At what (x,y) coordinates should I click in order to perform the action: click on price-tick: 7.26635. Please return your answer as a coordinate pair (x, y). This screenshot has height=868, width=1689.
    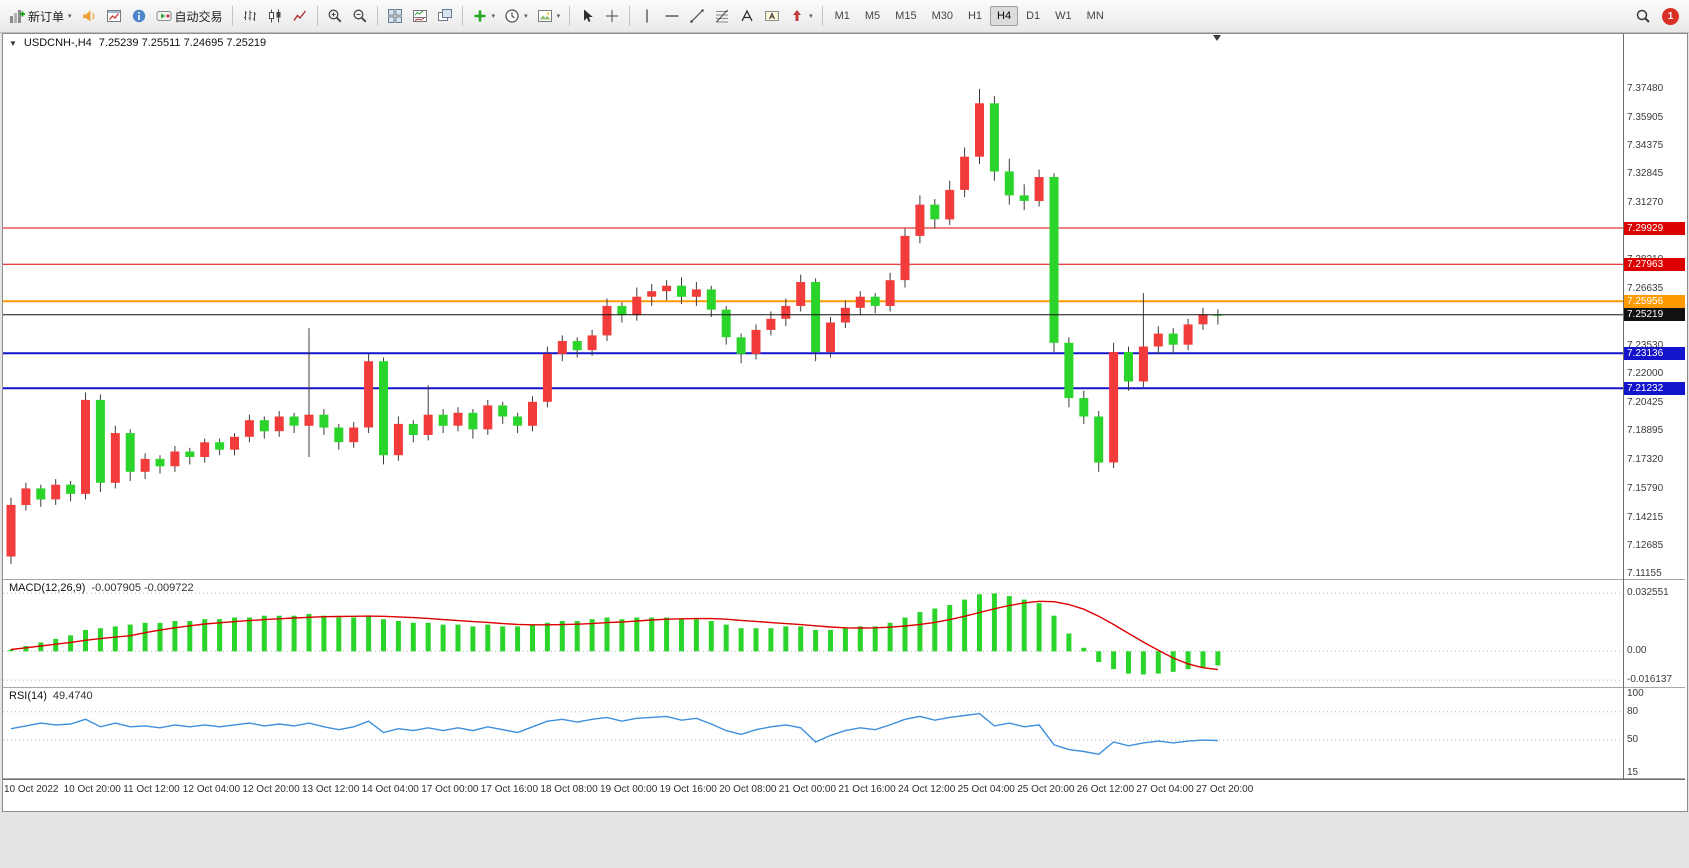
    Looking at the image, I should click on (1645, 288).